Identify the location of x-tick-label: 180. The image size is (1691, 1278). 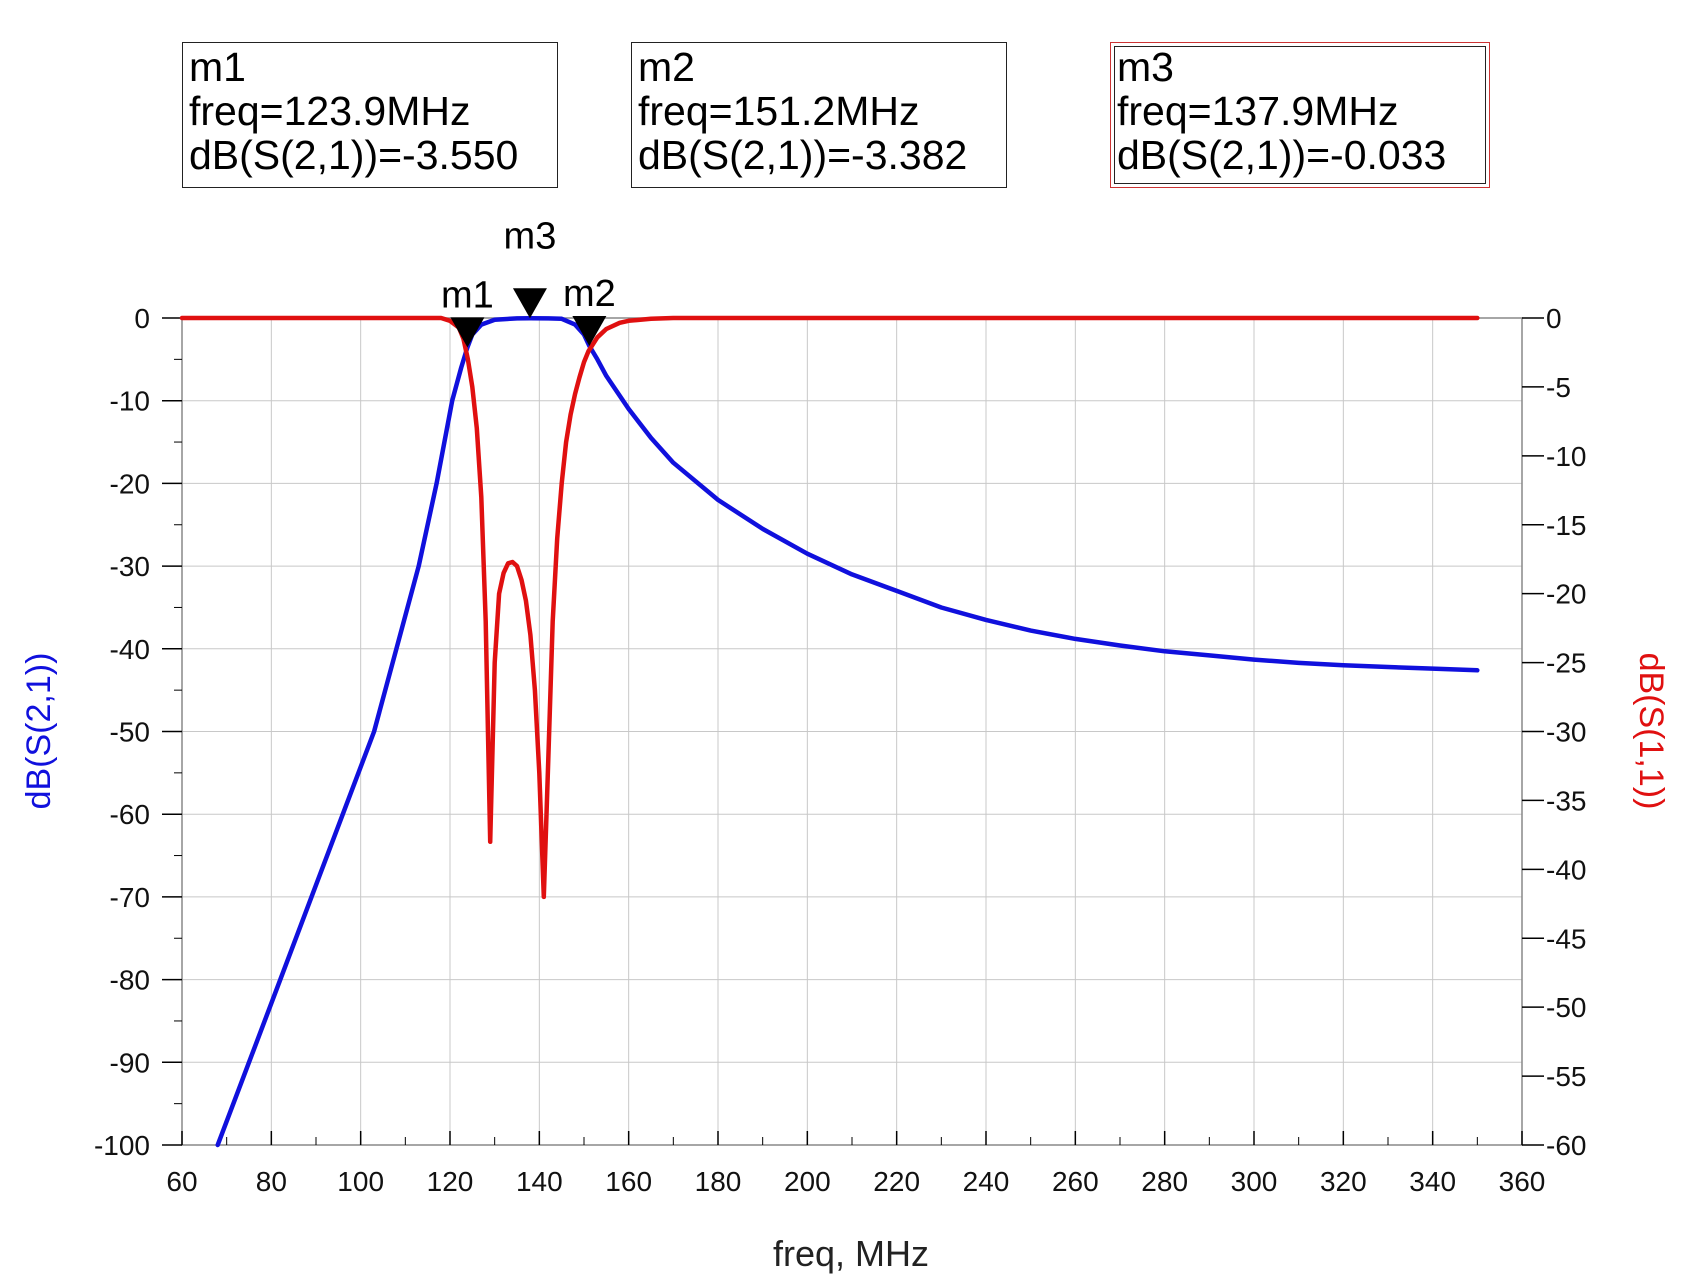
(718, 1181).